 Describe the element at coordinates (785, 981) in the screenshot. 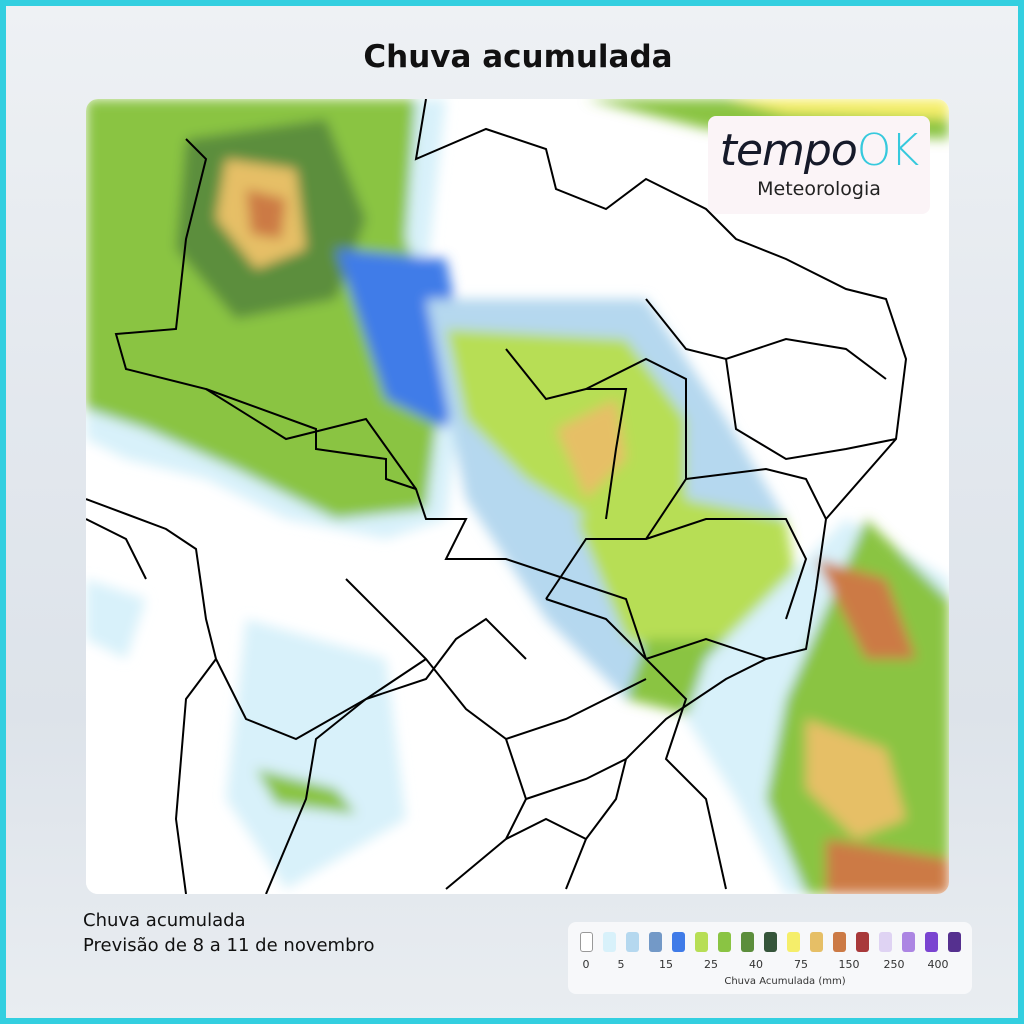

I see `legend-unit: Chuva Acumulada (mm)` at that location.